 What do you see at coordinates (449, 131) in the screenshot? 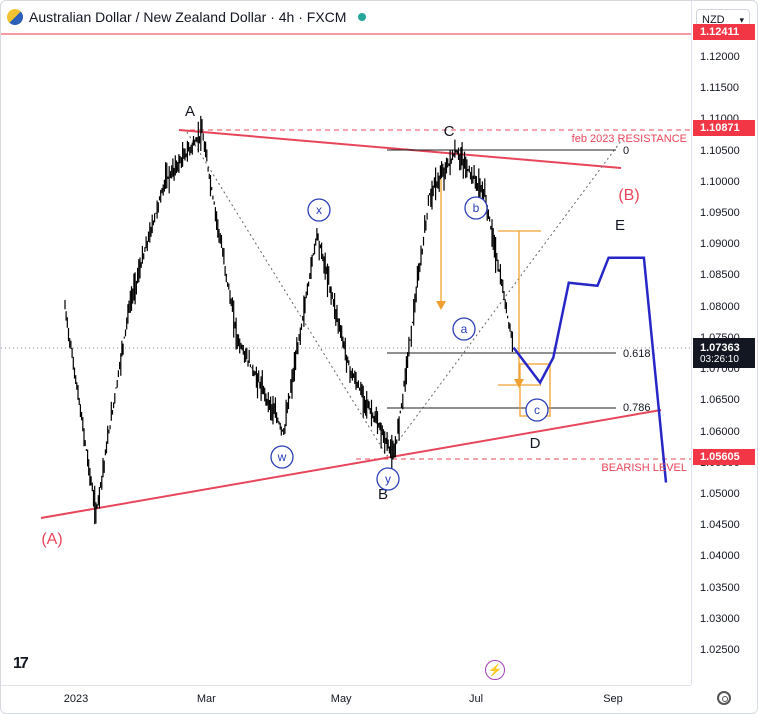
I see `wave-label-C: C` at bounding box center [449, 131].